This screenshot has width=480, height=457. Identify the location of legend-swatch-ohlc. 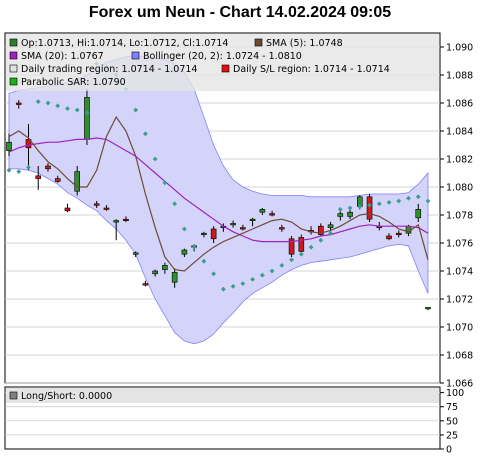
(13, 42).